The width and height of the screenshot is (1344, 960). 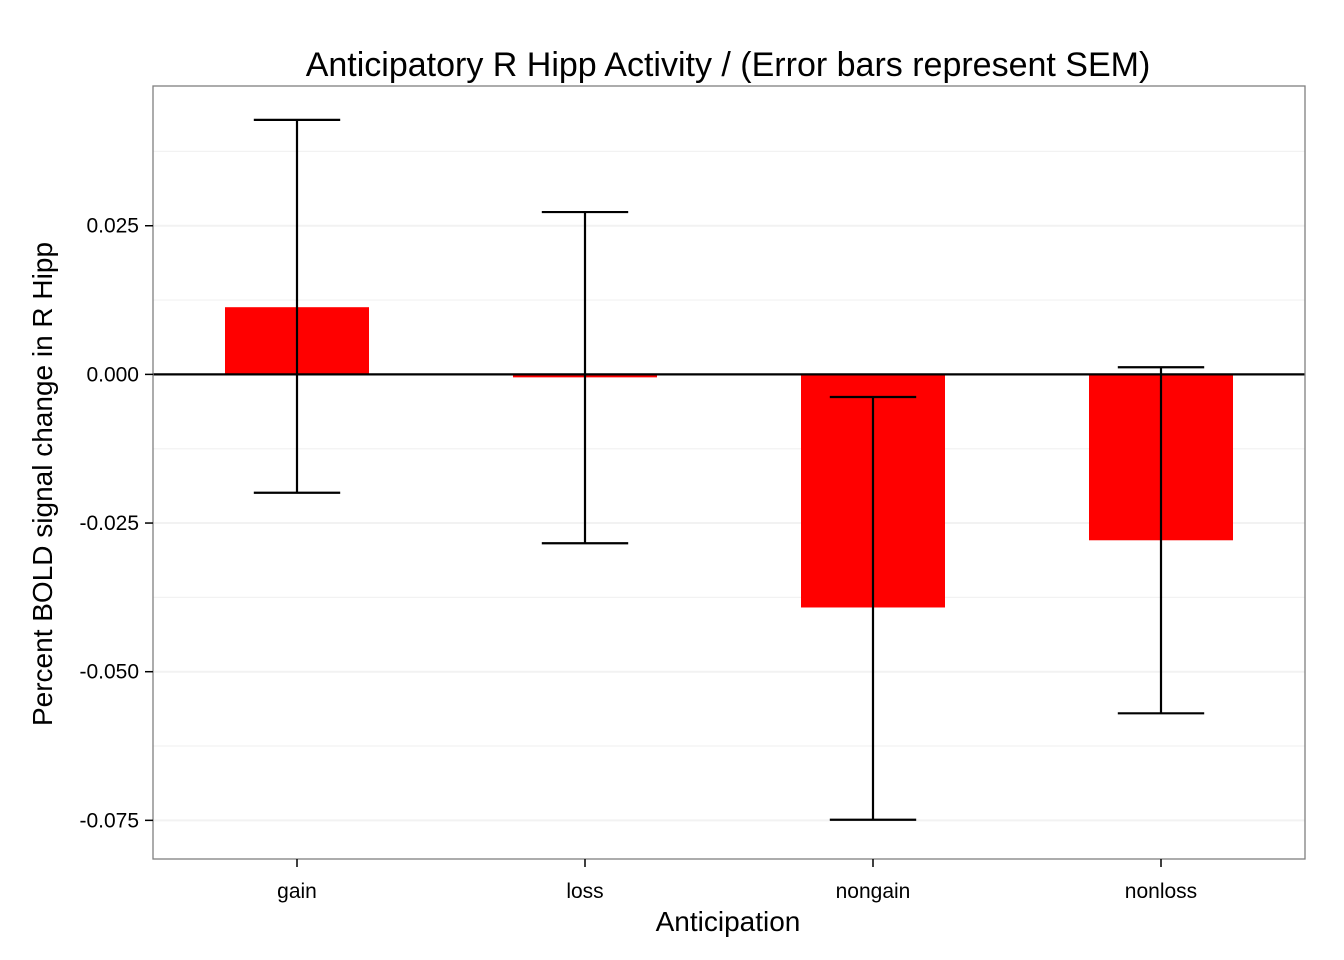 What do you see at coordinates (297, 891) in the screenshot?
I see `x-tick-label-gain: gain` at bounding box center [297, 891].